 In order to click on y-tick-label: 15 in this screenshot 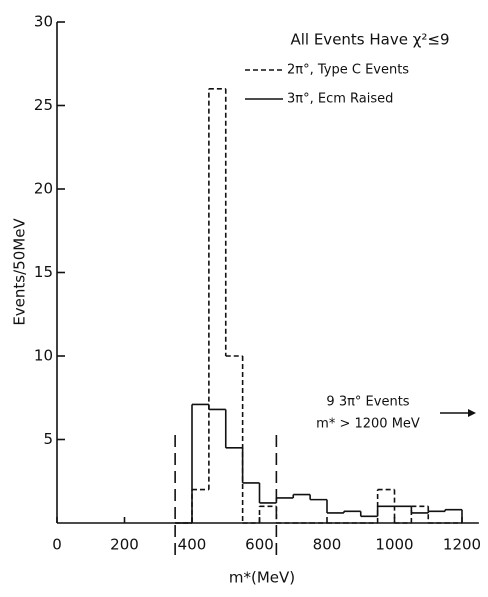, I will do `click(43, 272)`.